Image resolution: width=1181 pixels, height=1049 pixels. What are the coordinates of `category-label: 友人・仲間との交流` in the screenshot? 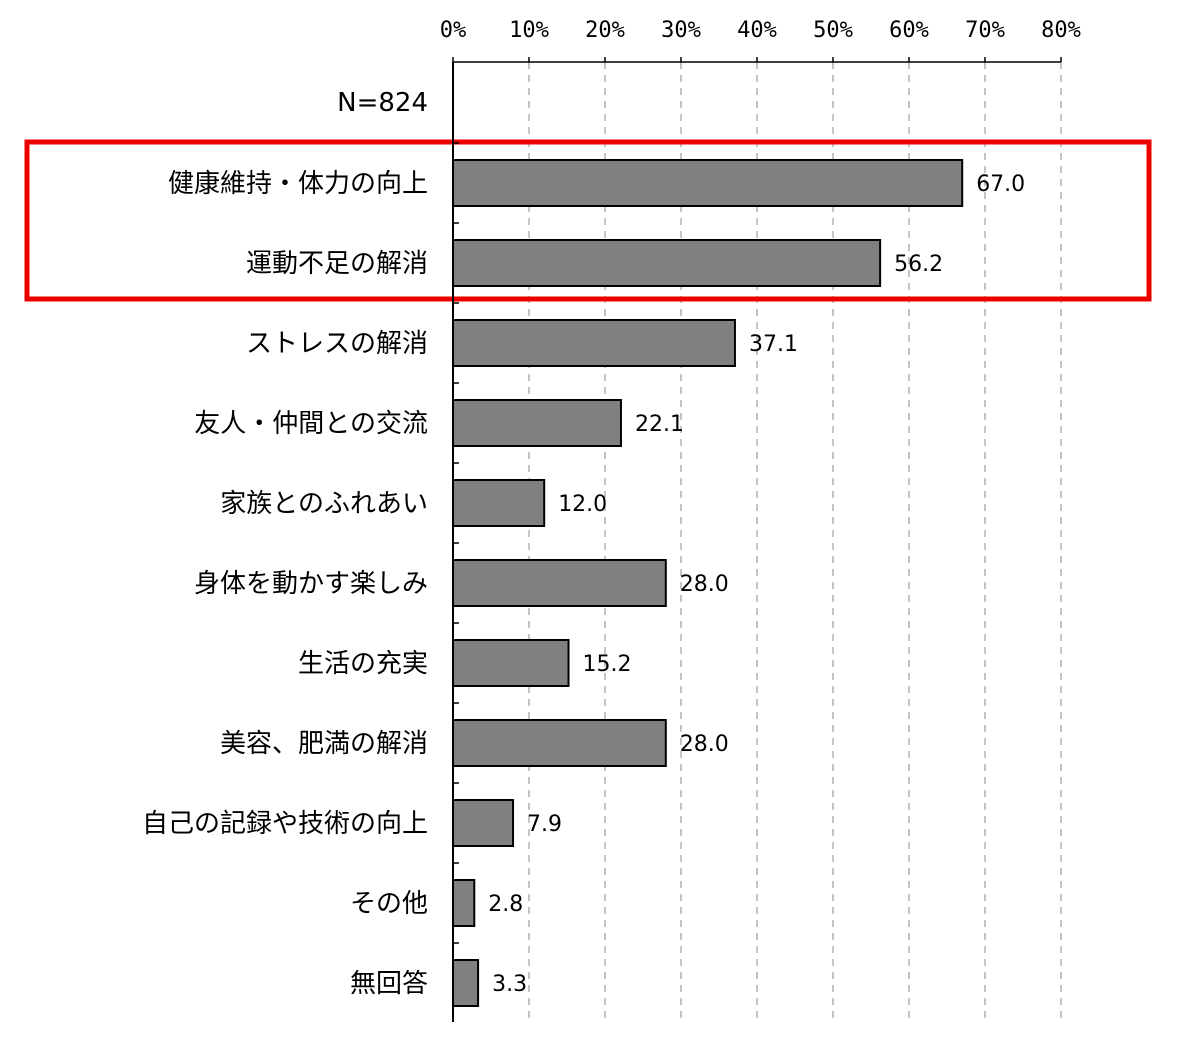 It's located at (311, 424).